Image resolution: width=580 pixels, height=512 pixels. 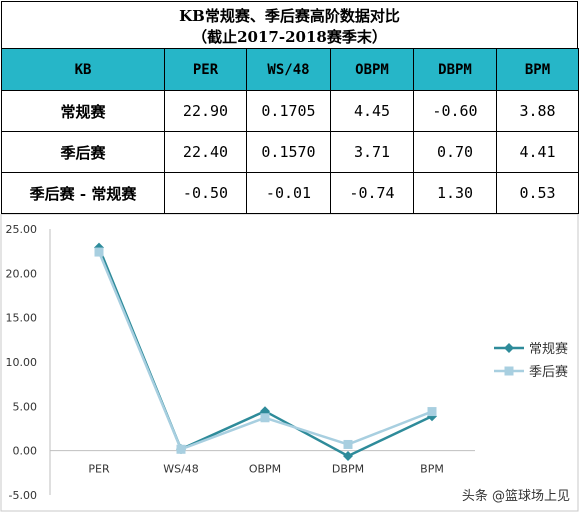 What do you see at coordinates (455, 111) in the screenshot?
I see `table-cell: -0.60` at bounding box center [455, 111].